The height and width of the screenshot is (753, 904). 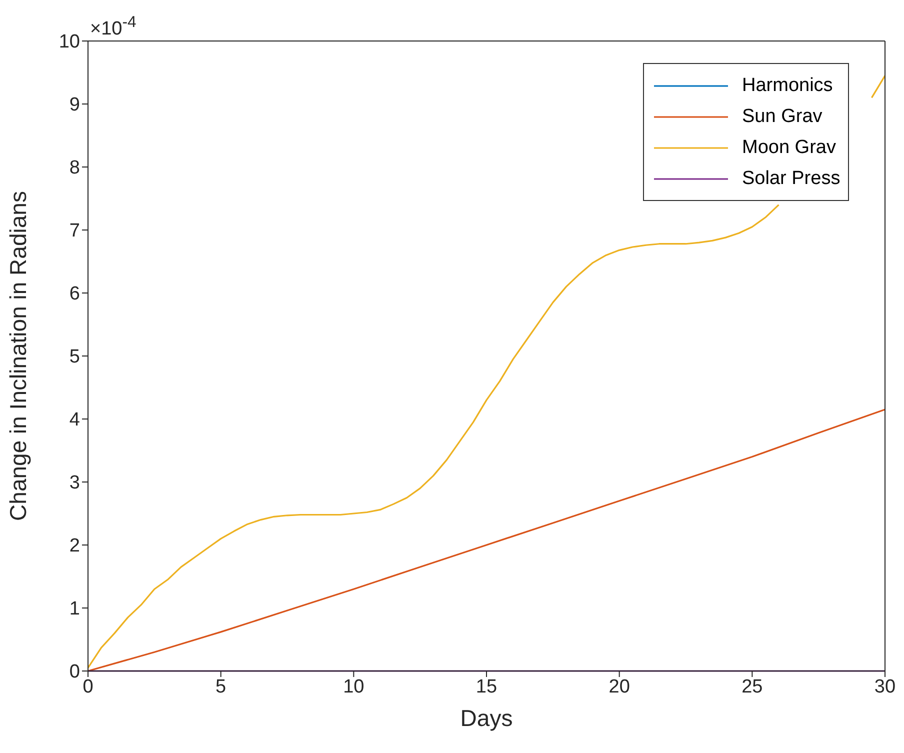 I want to click on y-tick-label: 9, so click(x=74, y=105).